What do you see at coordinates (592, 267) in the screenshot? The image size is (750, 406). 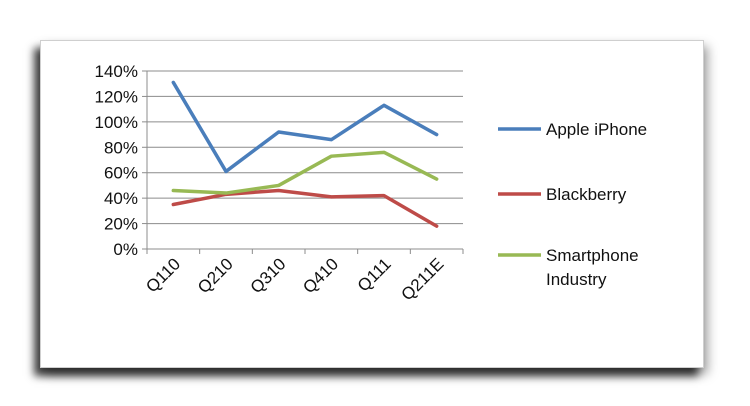 I see `legend-label: Smartphone Industry` at bounding box center [592, 267].